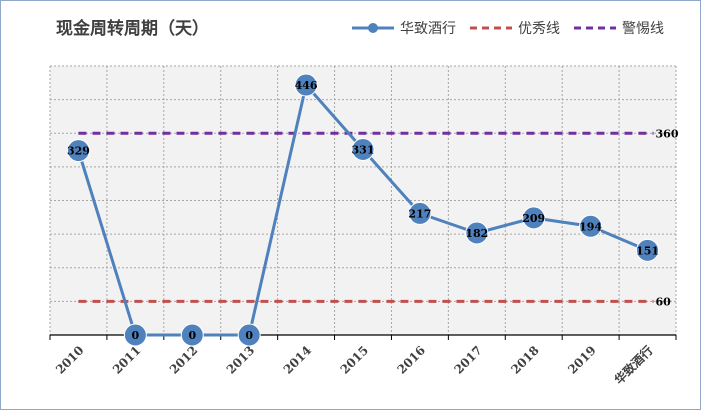 The image size is (701, 410). I want to click on data-label: 182, so click(476, 233).